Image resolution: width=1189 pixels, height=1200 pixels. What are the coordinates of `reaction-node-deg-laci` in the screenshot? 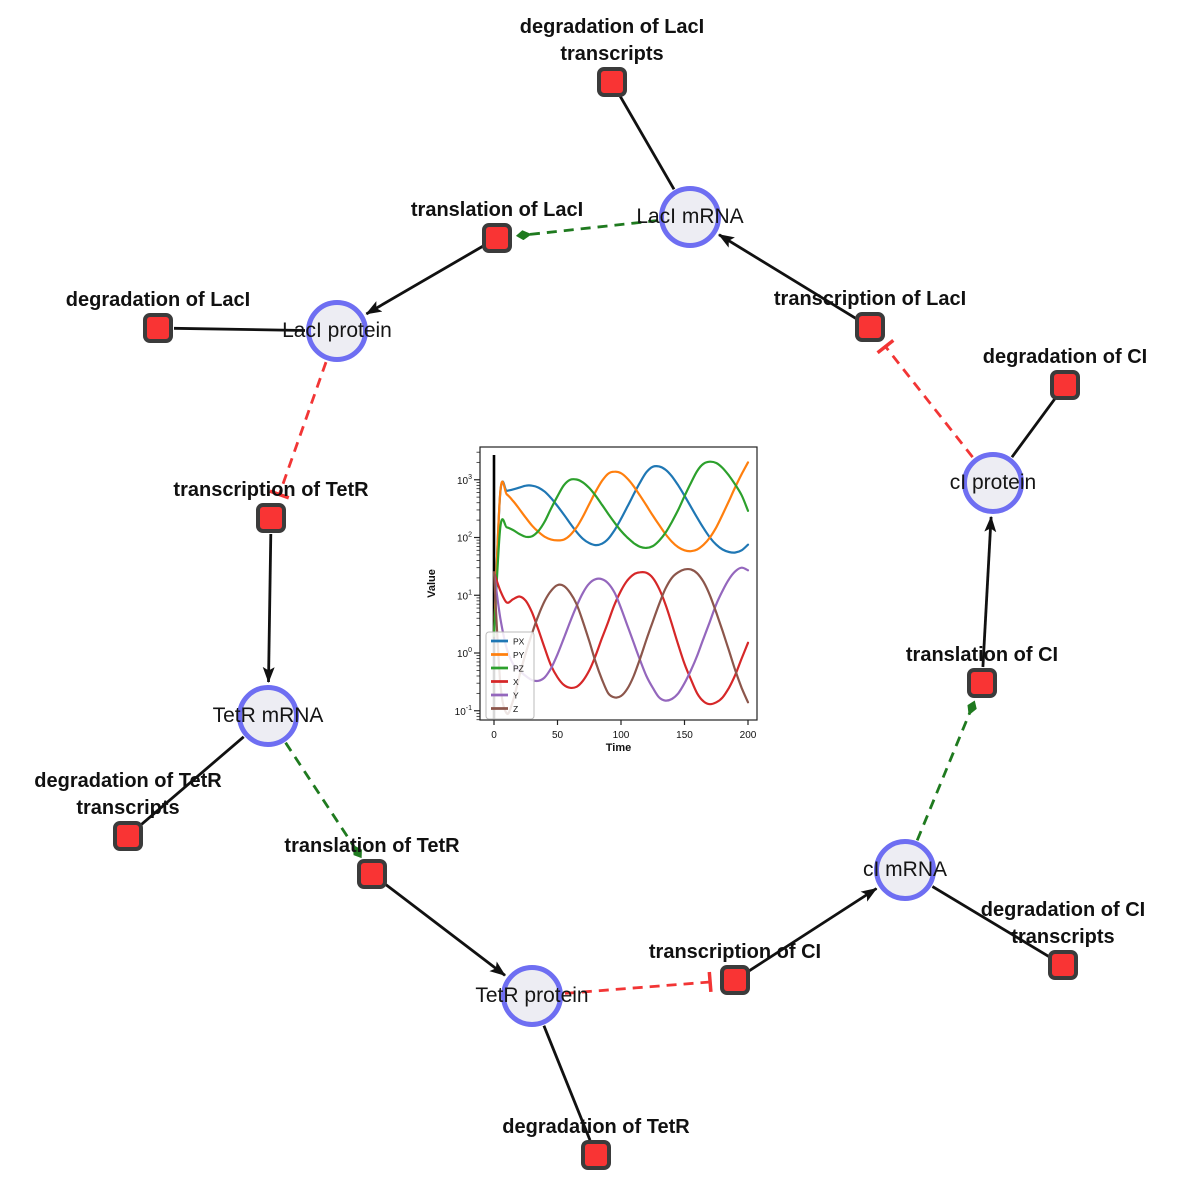 It's located at (158, 328).